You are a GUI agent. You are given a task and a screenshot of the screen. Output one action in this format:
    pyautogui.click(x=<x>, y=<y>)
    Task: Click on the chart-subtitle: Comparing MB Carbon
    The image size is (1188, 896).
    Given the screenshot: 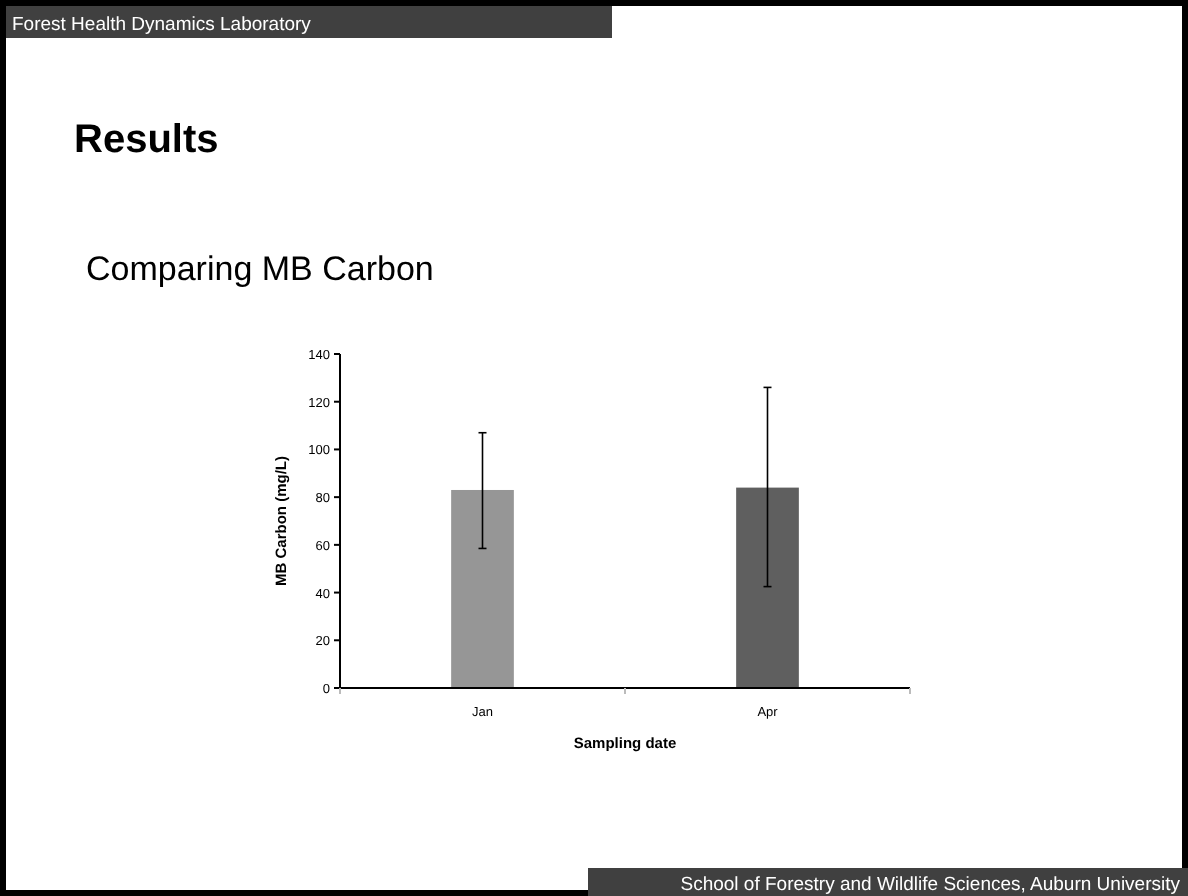 What is the action you would take?
    pyautogui.click(x=260, y=269)
    